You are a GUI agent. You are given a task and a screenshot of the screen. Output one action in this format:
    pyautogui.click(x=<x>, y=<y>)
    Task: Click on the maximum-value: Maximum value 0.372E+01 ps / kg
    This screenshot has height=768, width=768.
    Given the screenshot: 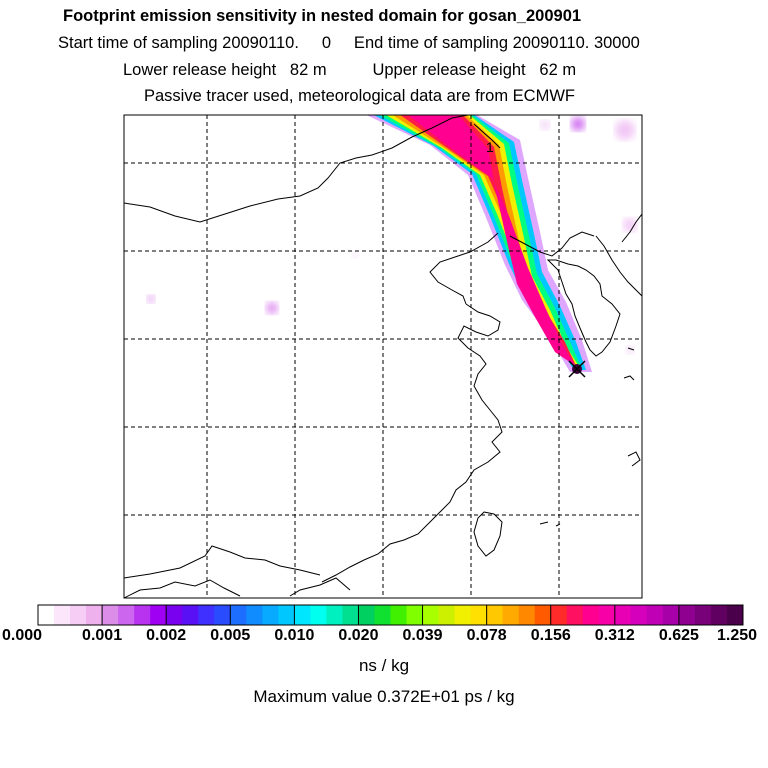 What is the action you would take?
    pyautogui.click(x=384, y=696)
    